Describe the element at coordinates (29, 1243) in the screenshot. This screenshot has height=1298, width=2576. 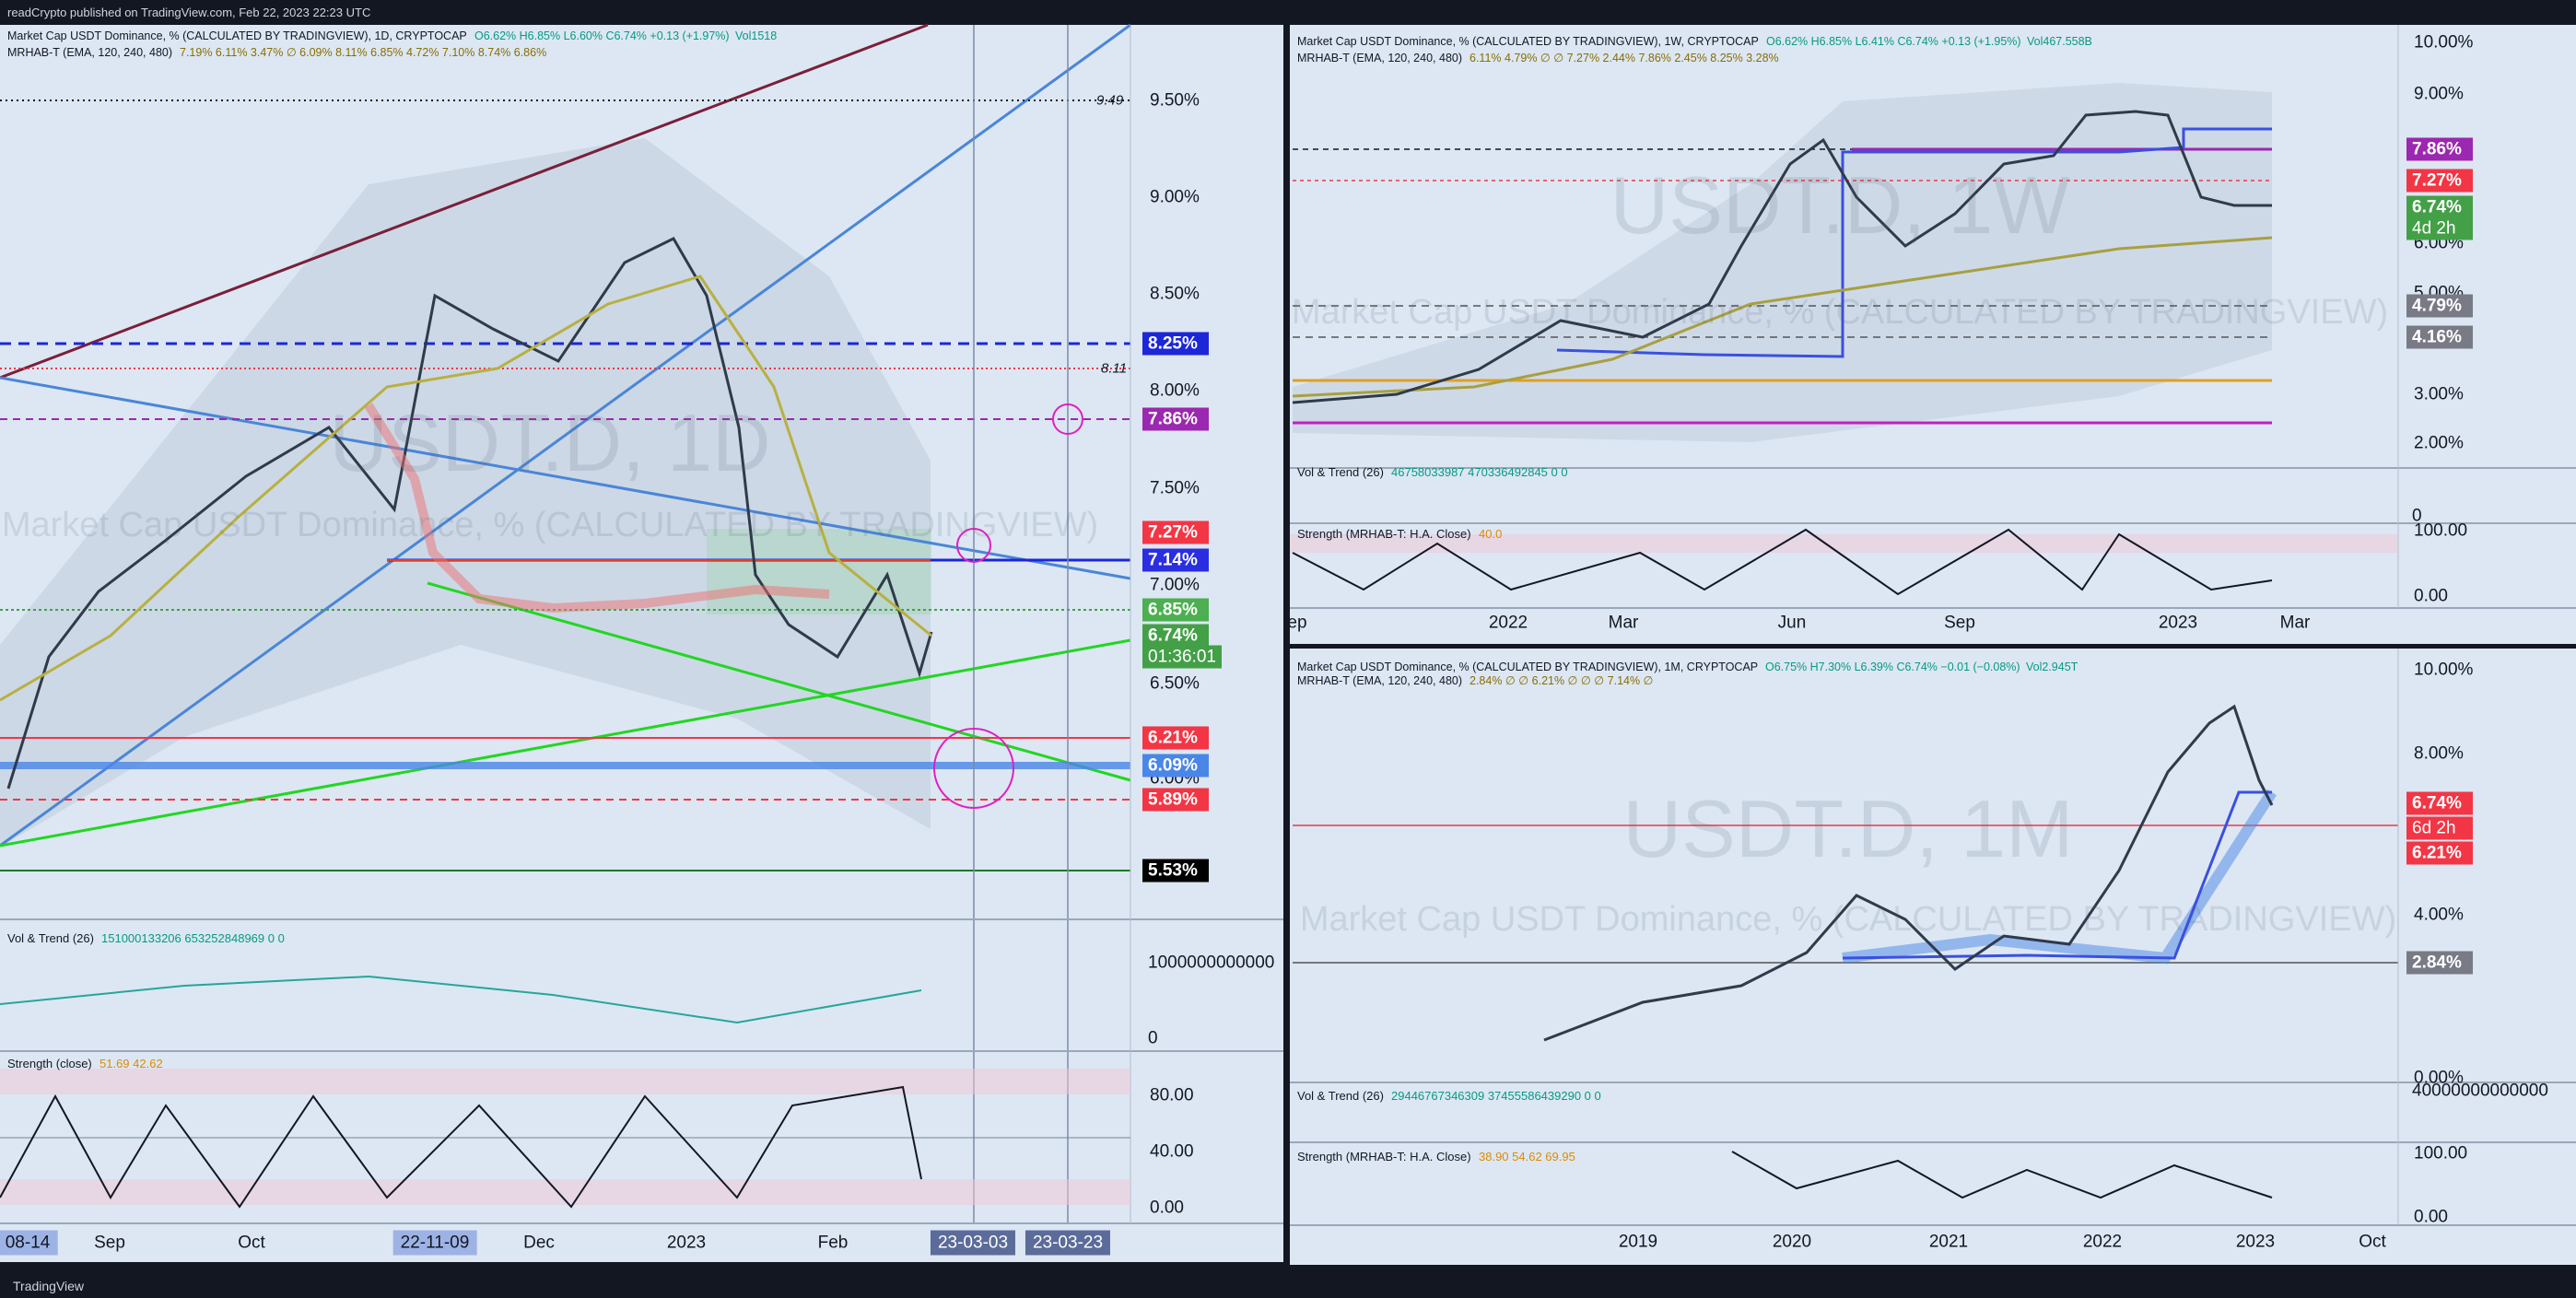
I see `time-axis-label: 08-14` at that location.